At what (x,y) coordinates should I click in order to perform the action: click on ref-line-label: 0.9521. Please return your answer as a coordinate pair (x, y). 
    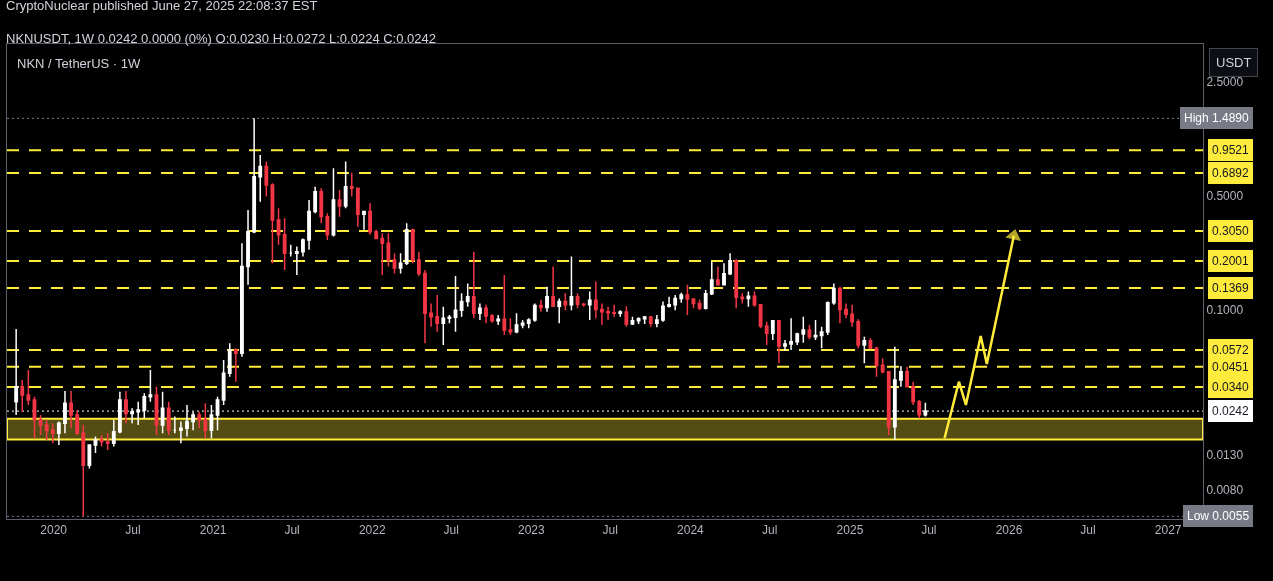
    Looking at the image, I should click on (1231, 150).